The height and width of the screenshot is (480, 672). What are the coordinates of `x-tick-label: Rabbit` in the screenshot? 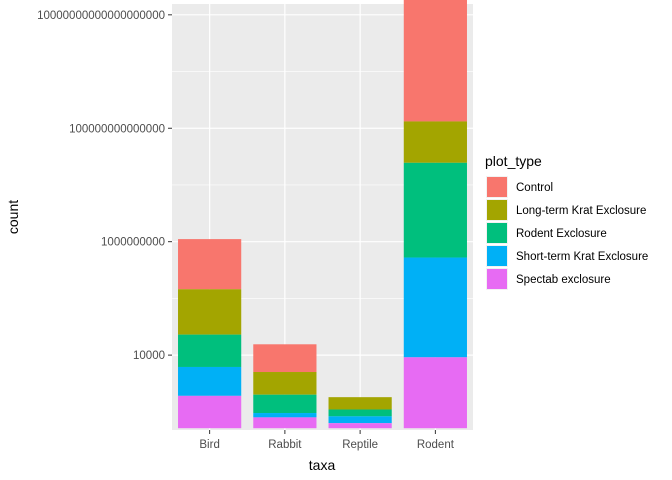 It's located at (285, 445).